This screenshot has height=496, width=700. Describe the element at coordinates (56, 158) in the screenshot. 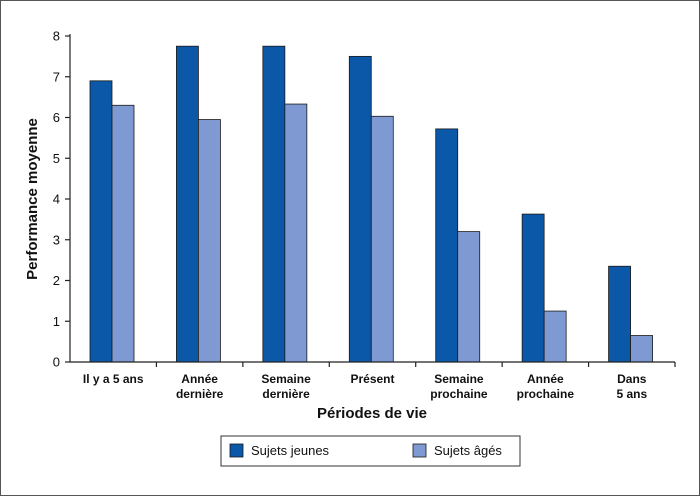

I see `y-tick-label: 5` at that location.